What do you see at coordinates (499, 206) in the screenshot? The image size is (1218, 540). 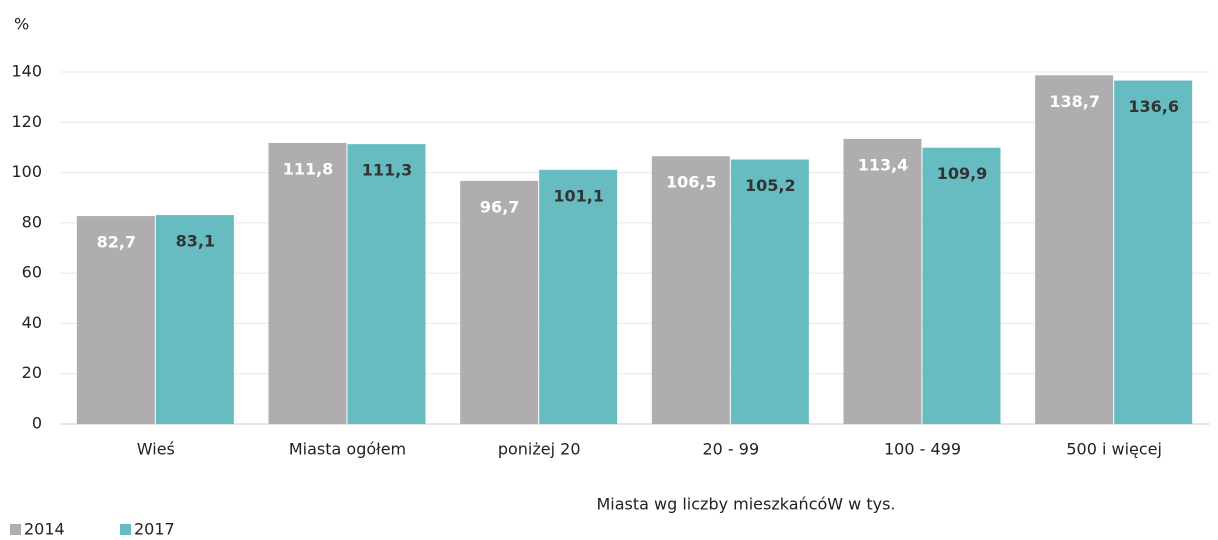 I see `value-label: 96,7` at bounding box center [499, 206].